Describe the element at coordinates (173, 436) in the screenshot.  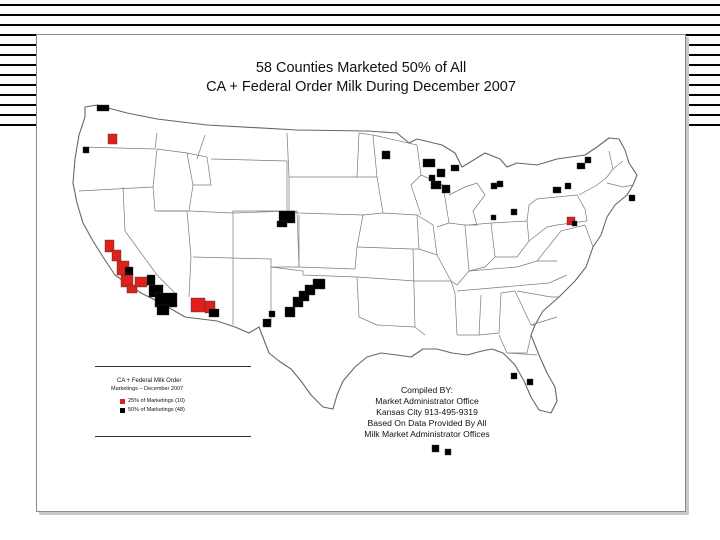
I see `legend-bottom-rule` at that location.